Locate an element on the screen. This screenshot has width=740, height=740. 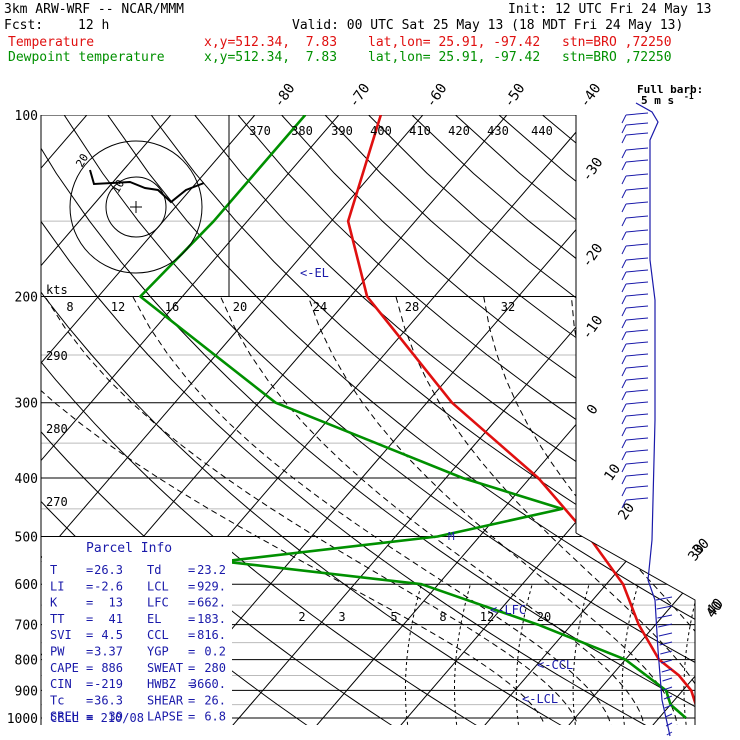
isotherm-label: -60 is located at coordinates (437, 96).